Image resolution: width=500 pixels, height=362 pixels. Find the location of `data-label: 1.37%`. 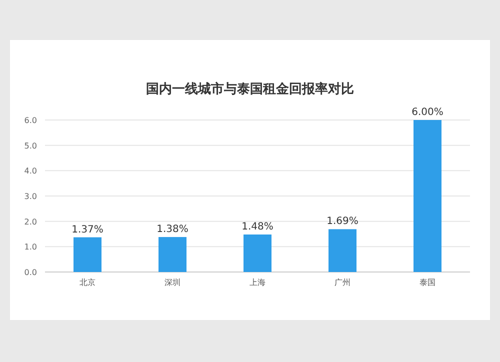

data-label: 1.37% is located at coordinates (88, 230).